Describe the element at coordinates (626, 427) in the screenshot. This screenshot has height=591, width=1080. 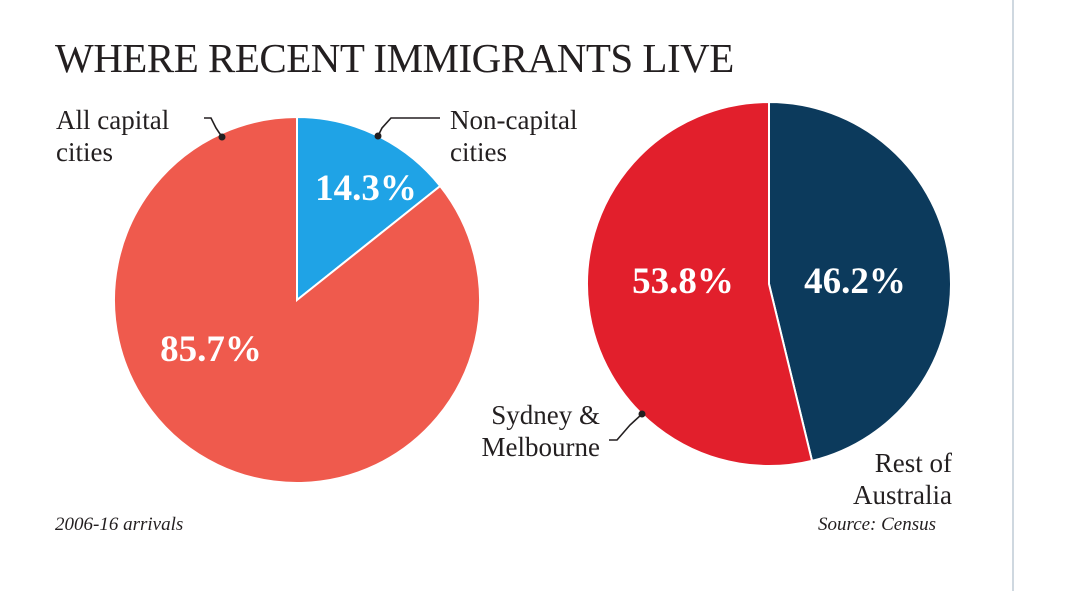
I see `leader-sydney-melbourne-line` at that location.